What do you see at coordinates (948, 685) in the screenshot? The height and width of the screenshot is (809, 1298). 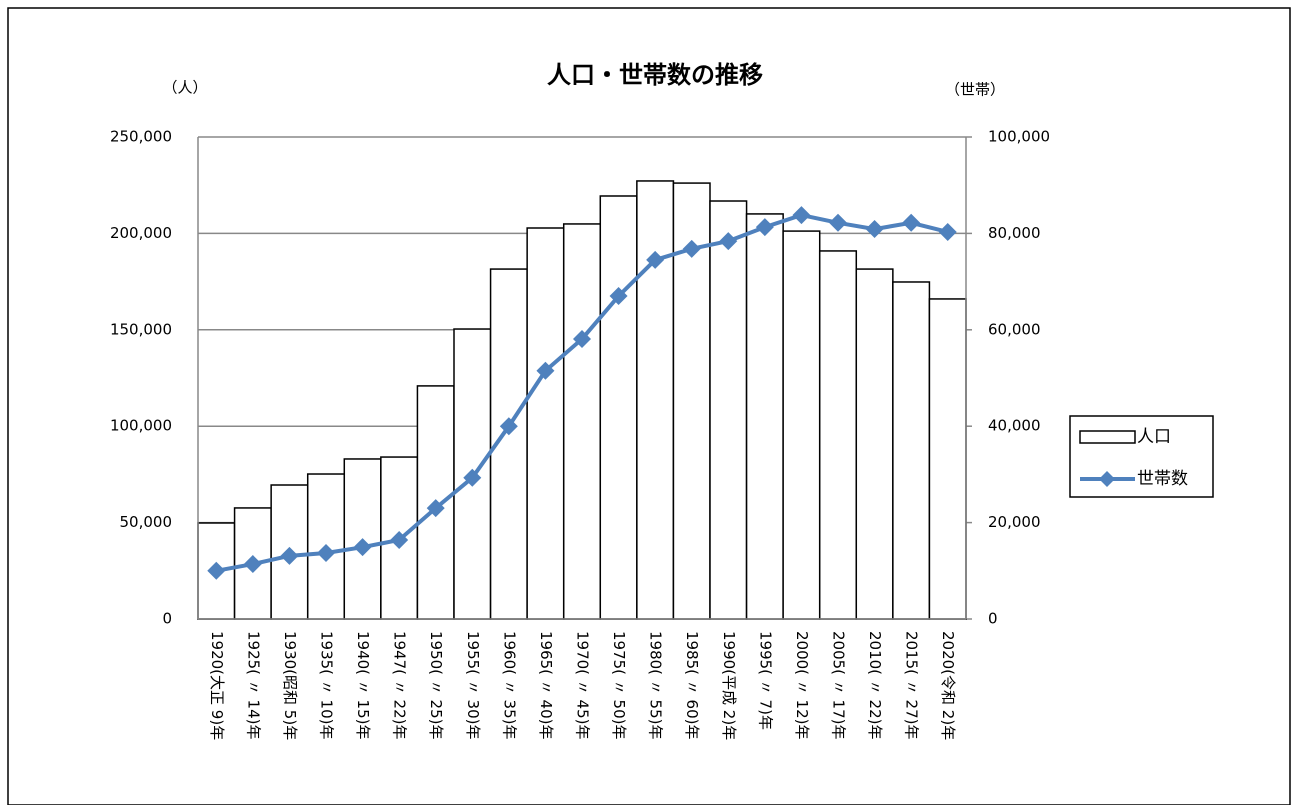 I see `x-tick-label: 2020(令和 2)年` at bounding box center [948, 685].